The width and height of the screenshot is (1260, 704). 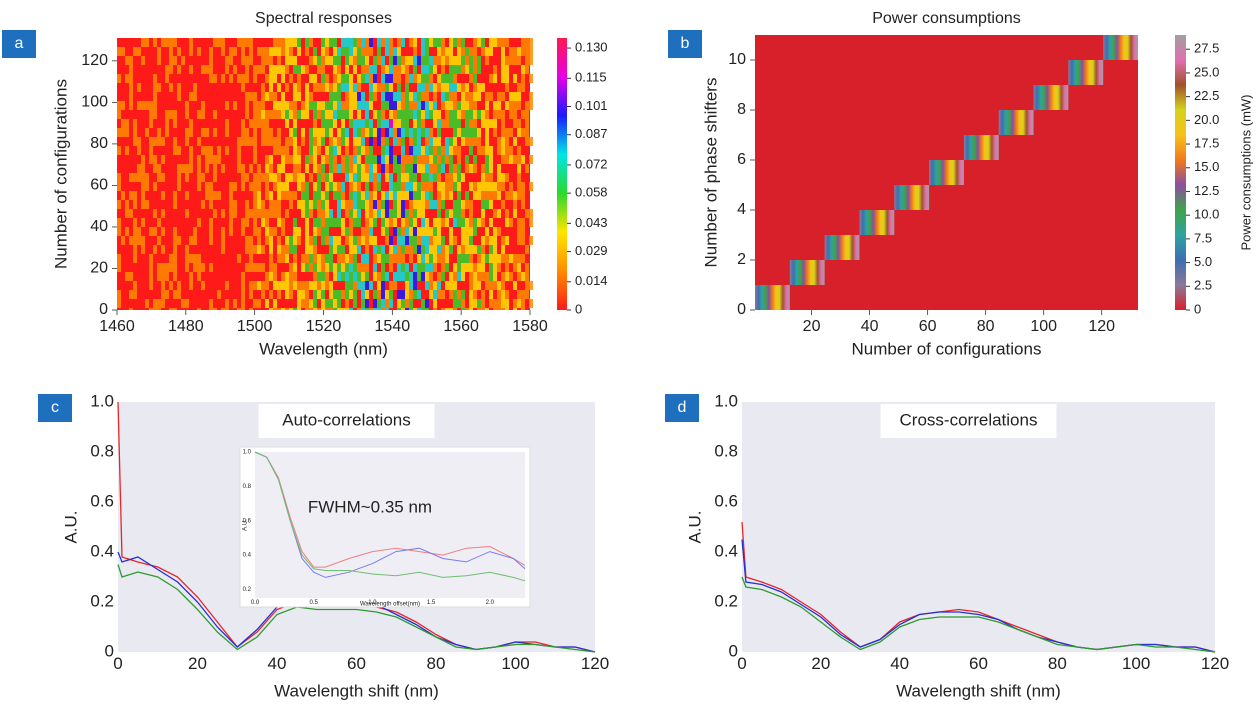 What do you see at coordinates (247, 556) in the screenshot?
I see `y-tick-label: 0.4` at bounding box center [247, 556].